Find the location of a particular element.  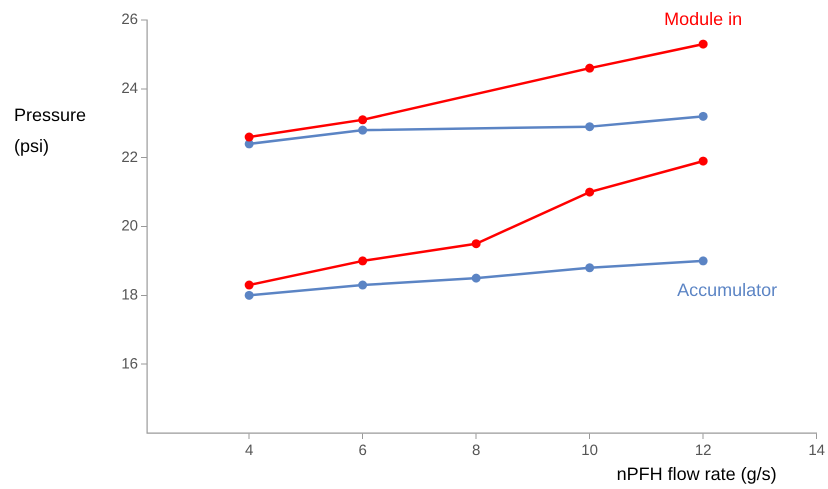

y-tick-label: 18 is located at coordinates (129, 295).